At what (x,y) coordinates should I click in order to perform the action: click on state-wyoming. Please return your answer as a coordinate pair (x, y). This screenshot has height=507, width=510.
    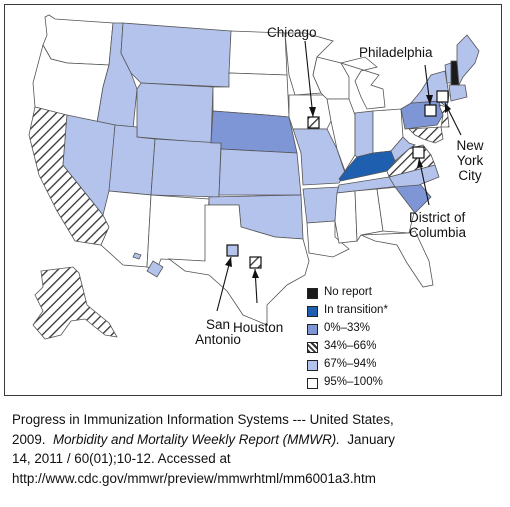
    Looking at the image, I should click on (175, 113).